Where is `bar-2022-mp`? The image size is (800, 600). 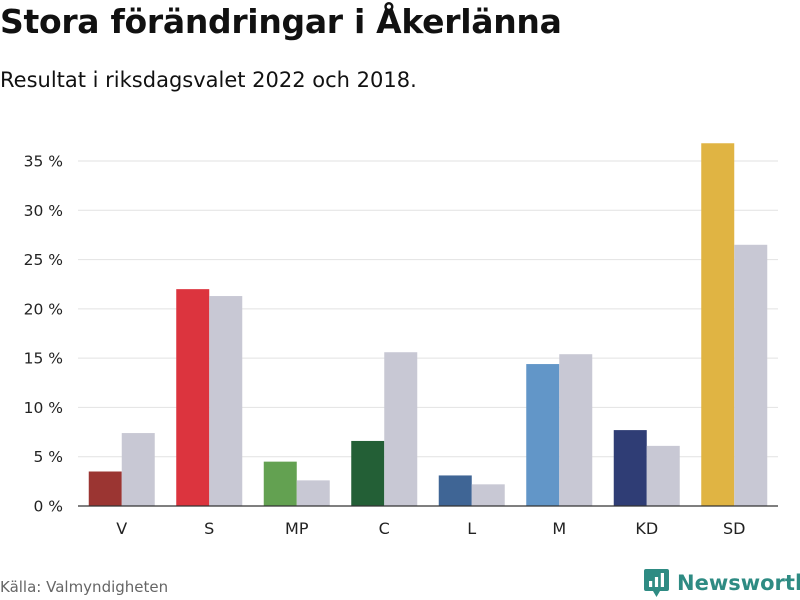 bar-2022-mp is located at coordinates (280, 483).